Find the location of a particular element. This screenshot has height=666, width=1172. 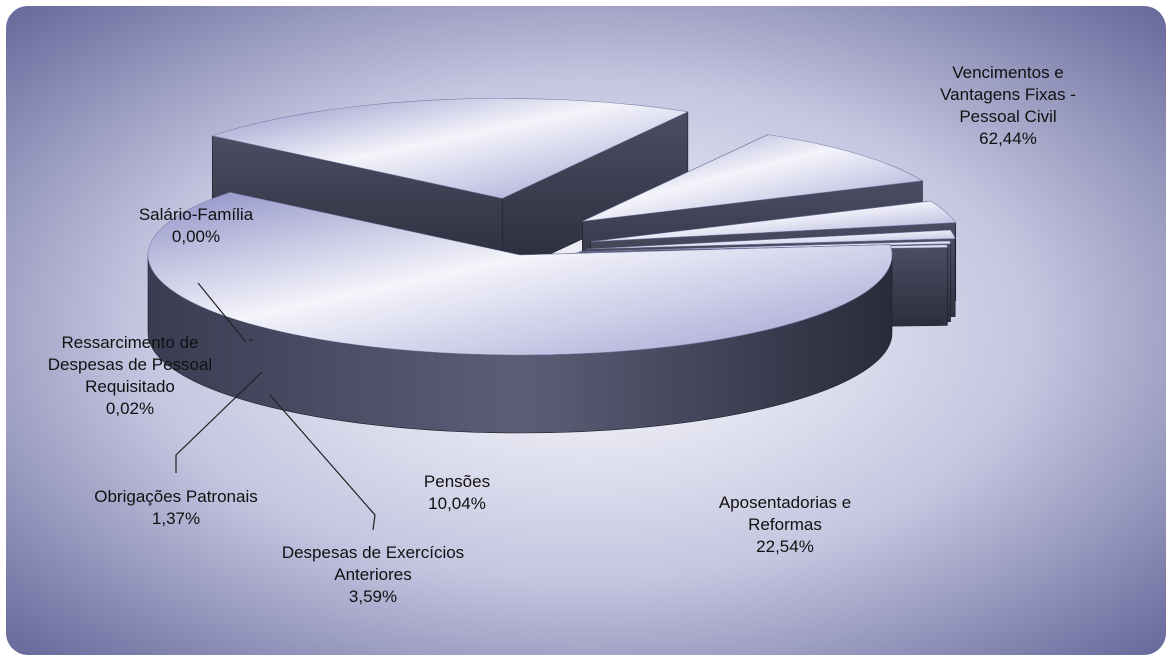

slice-label-salario-familia: Salário-Família 0,00% is located at coordinates (196, 225).